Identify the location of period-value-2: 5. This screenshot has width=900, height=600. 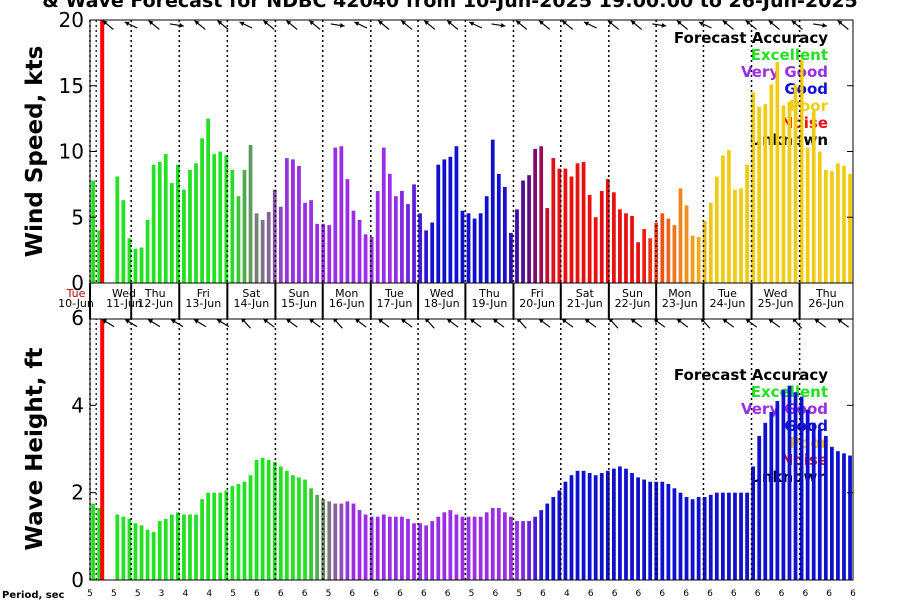
(138, 594).